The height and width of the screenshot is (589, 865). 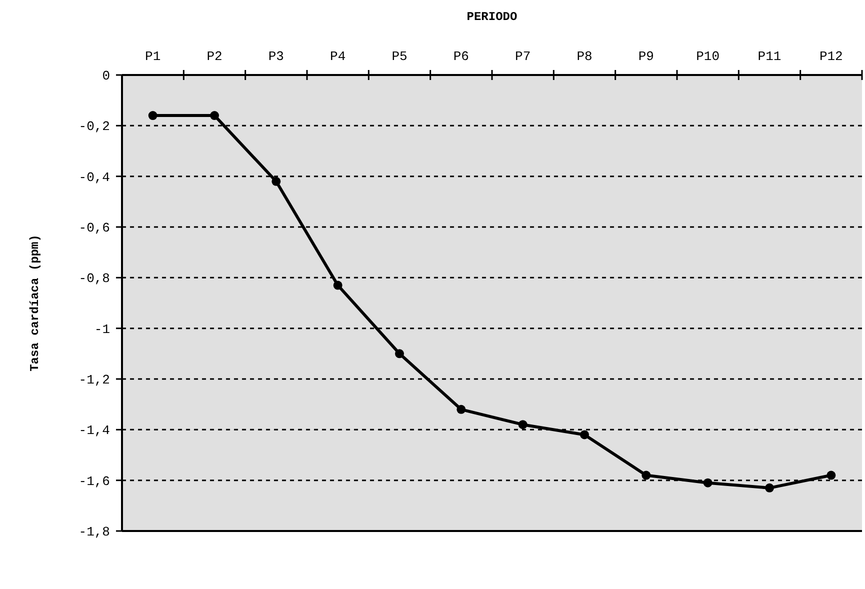 What do you see at coordinates (708, 56) in the screenshot?
I see `x-tick-label: P10` at bounding box center [708, 56].